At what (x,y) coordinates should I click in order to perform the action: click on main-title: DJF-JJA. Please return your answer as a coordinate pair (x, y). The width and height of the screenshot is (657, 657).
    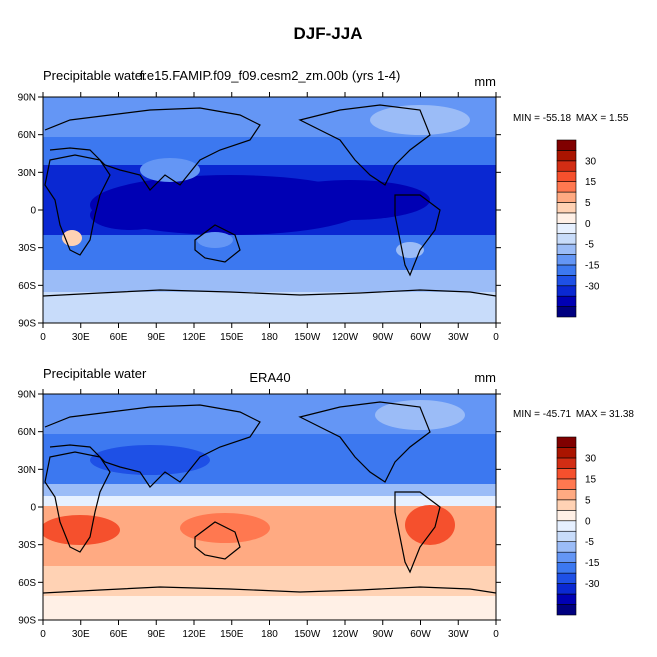
    Looking at the image, I should click on (328, 33).